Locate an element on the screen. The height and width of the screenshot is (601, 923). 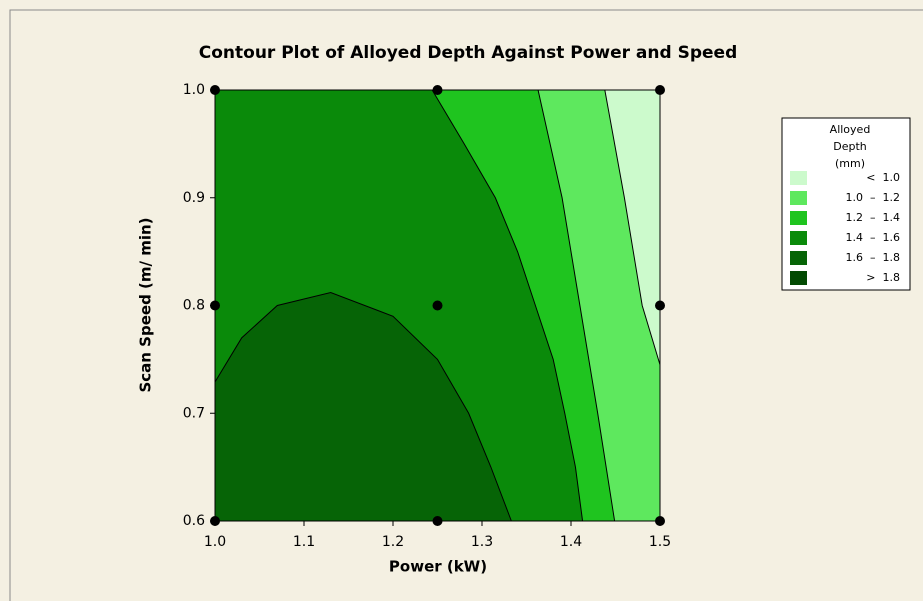
y-tick-label: 0.7 is located at coordinates (194, 413).